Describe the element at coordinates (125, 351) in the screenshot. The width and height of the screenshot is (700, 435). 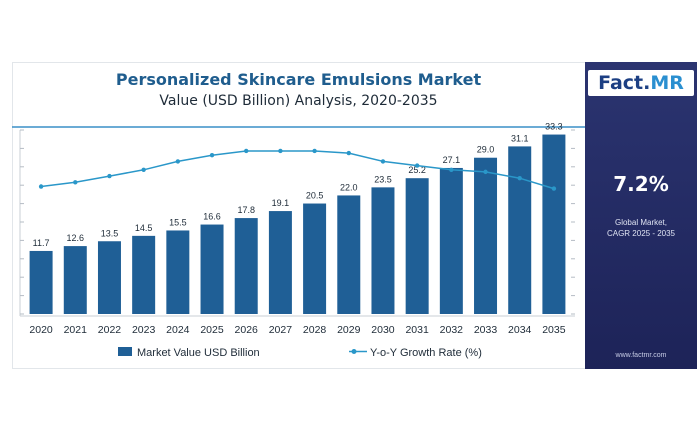
I see `legend-bar-swatch` at that location.